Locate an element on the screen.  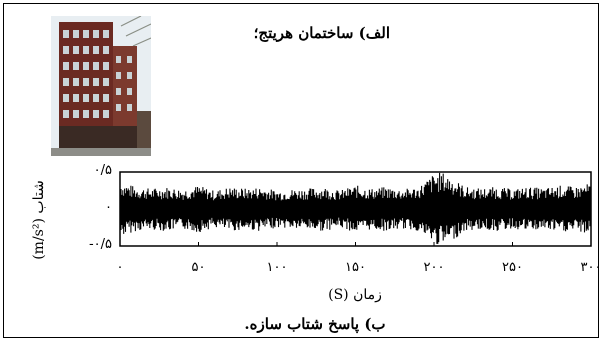
x-tick-label: ۲۰۰ is located at coordinates (434, 267).